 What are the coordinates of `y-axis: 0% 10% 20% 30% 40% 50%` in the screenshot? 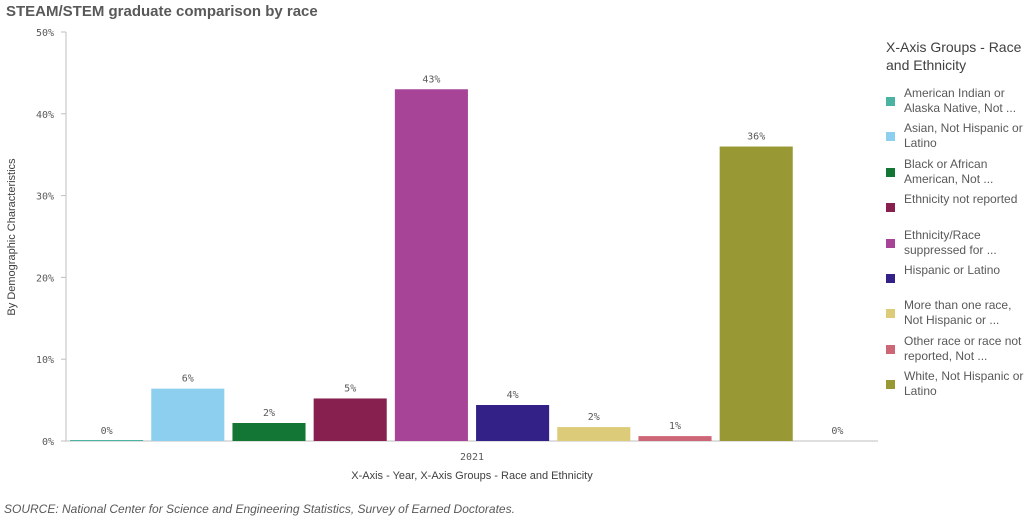 It's located at (51, 238).